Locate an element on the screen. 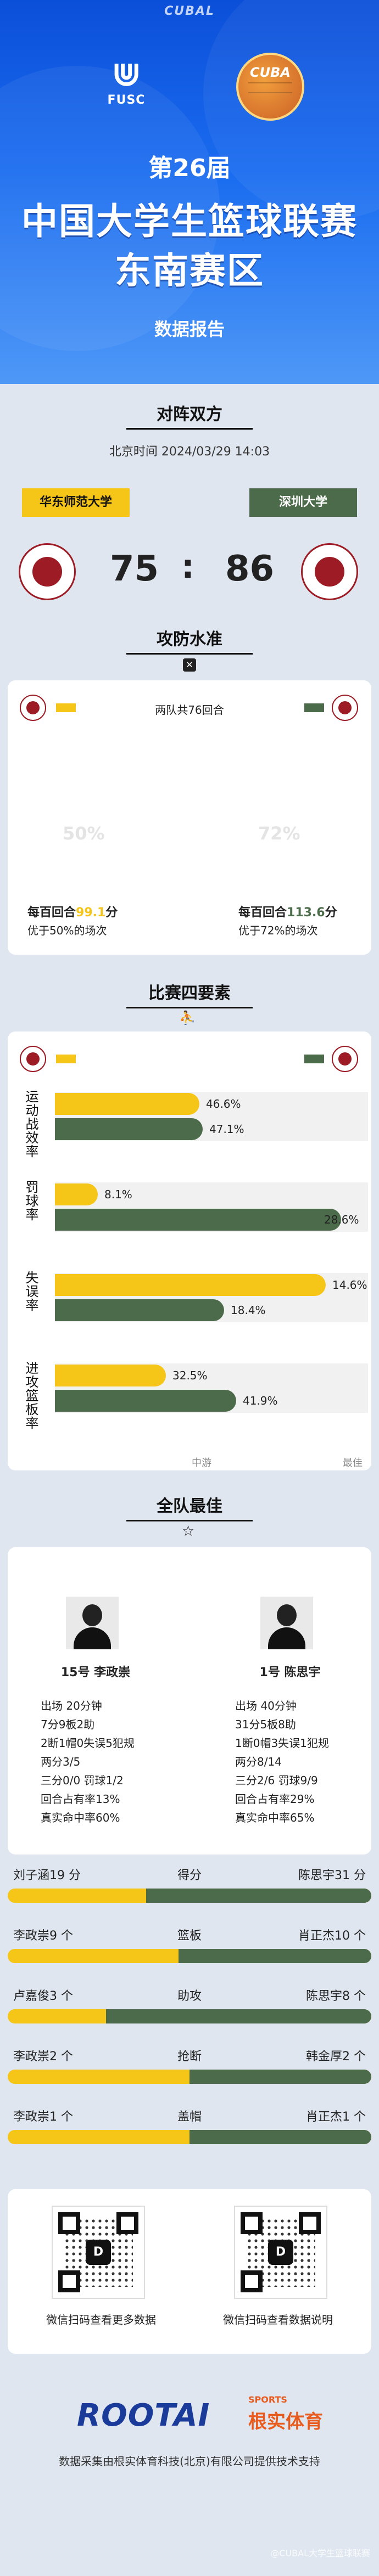 The height and width of the screenshot is (2576, 379). cuba-logo-text: CUBA is located at coordinates (270, 72).